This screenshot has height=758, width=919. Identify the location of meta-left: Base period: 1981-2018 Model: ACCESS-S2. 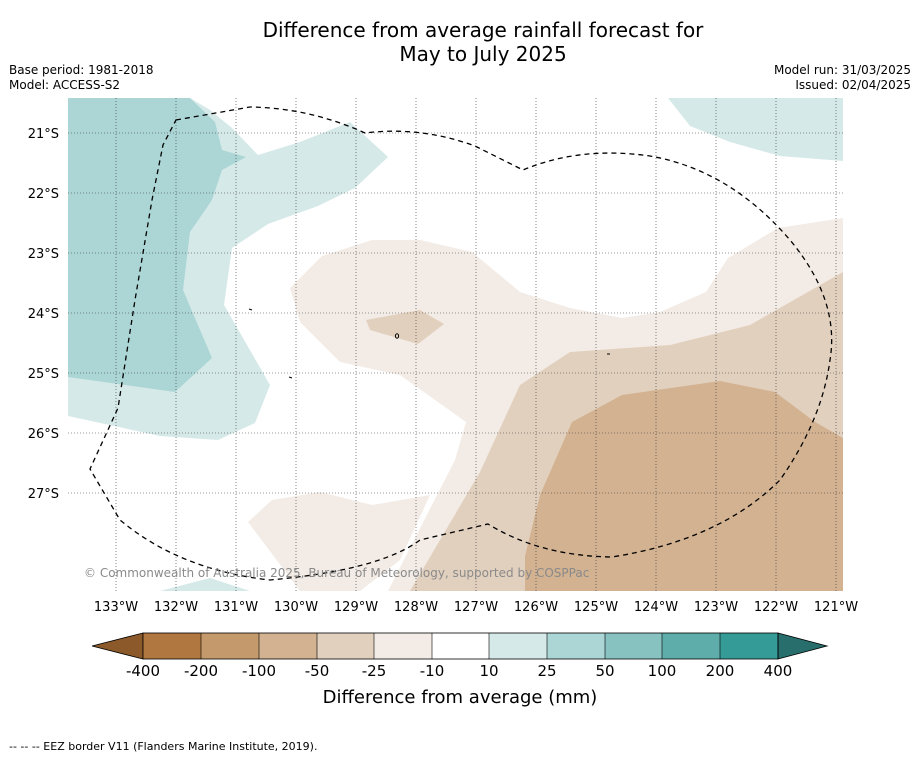
(81, 78).